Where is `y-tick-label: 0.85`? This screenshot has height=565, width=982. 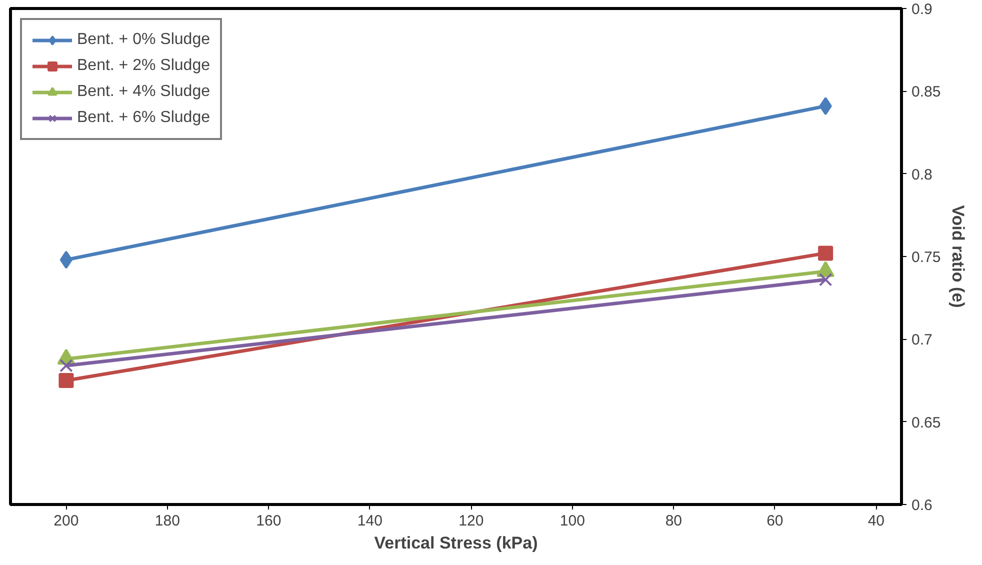
y-tick-label: 0.85 is located at coordinates (926, 92).